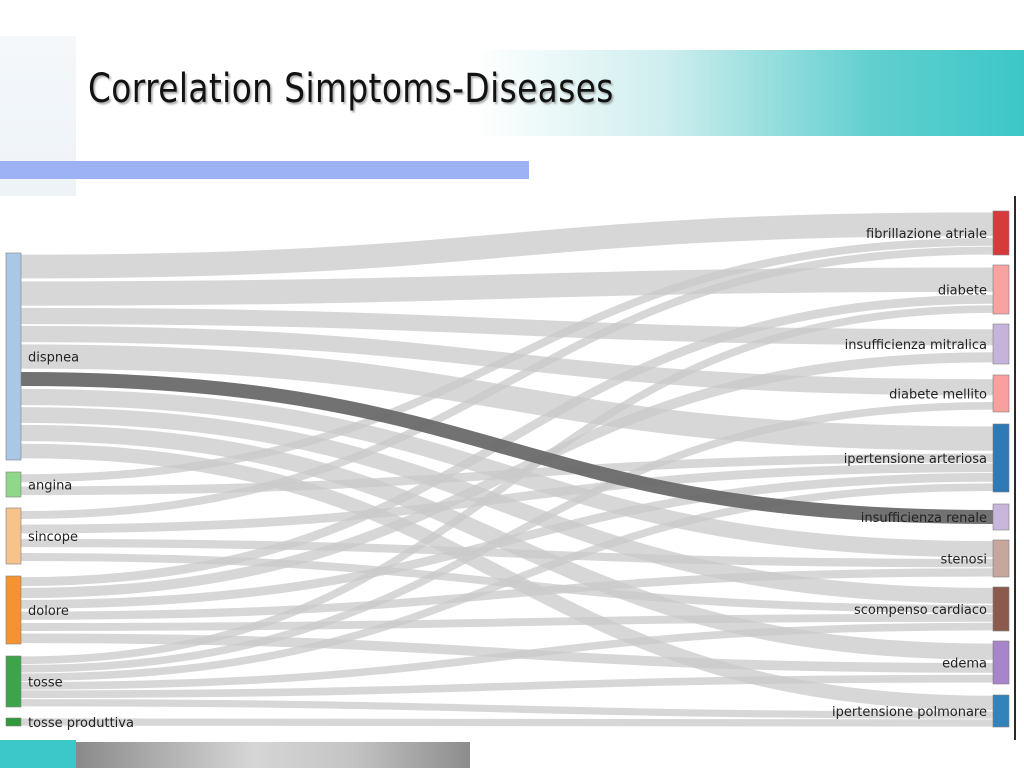 The height and width of the screenshot is (768, 1024). What do you see at coordinates (1001, 609) in the screenshot?
I see `target-node-scompenso-cardiaco` at bounding box center [1001, 609].